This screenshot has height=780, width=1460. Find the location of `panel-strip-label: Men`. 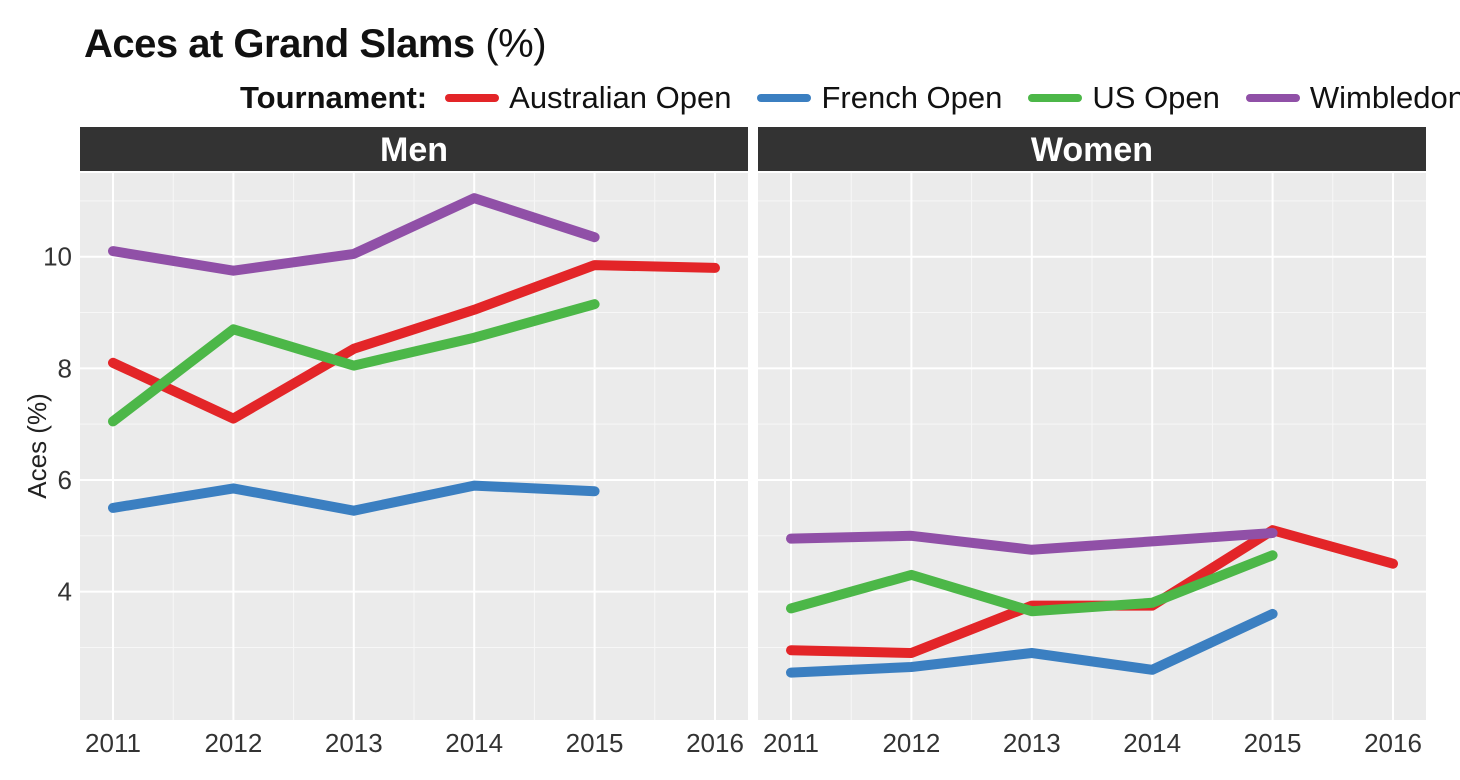

panel-strip-label: Men is located at coordinates (414, 150).